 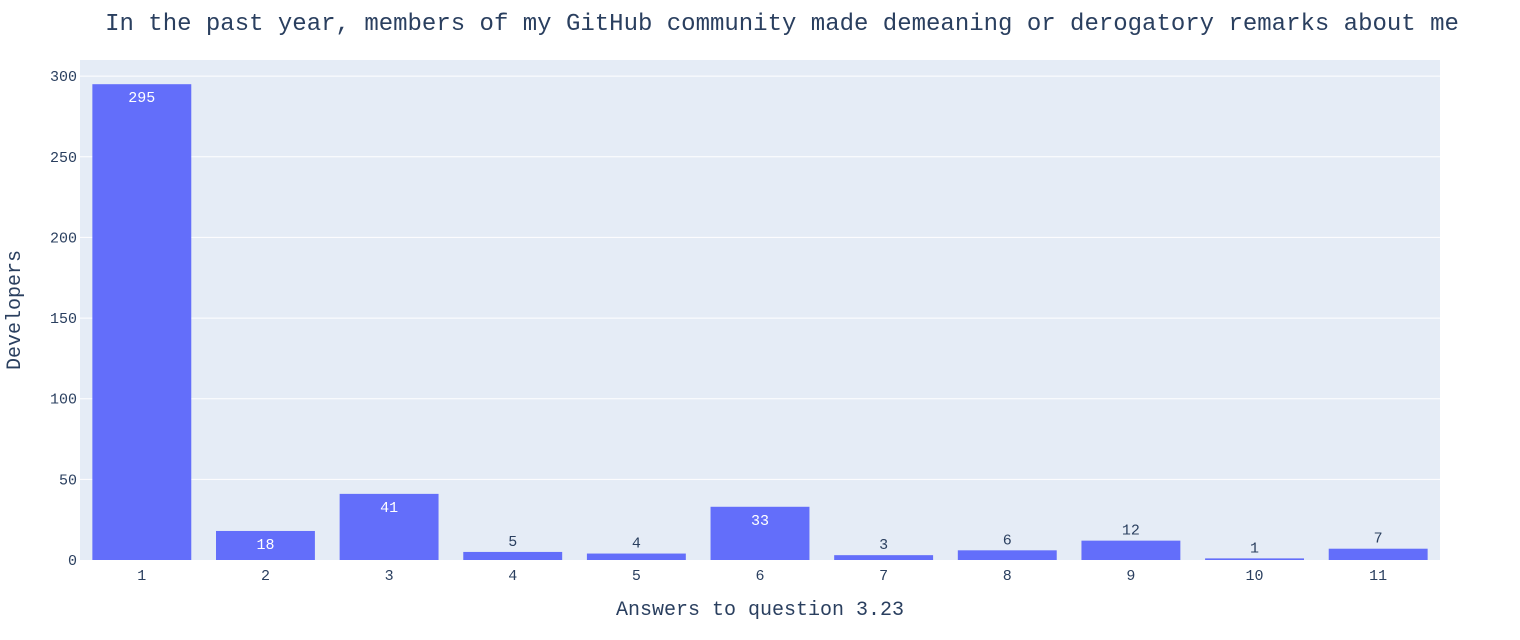 What do you see at coordinates (760, 521) in the screenshot?
I see `bar-data-label: 33` at bounding box center [760, 521].